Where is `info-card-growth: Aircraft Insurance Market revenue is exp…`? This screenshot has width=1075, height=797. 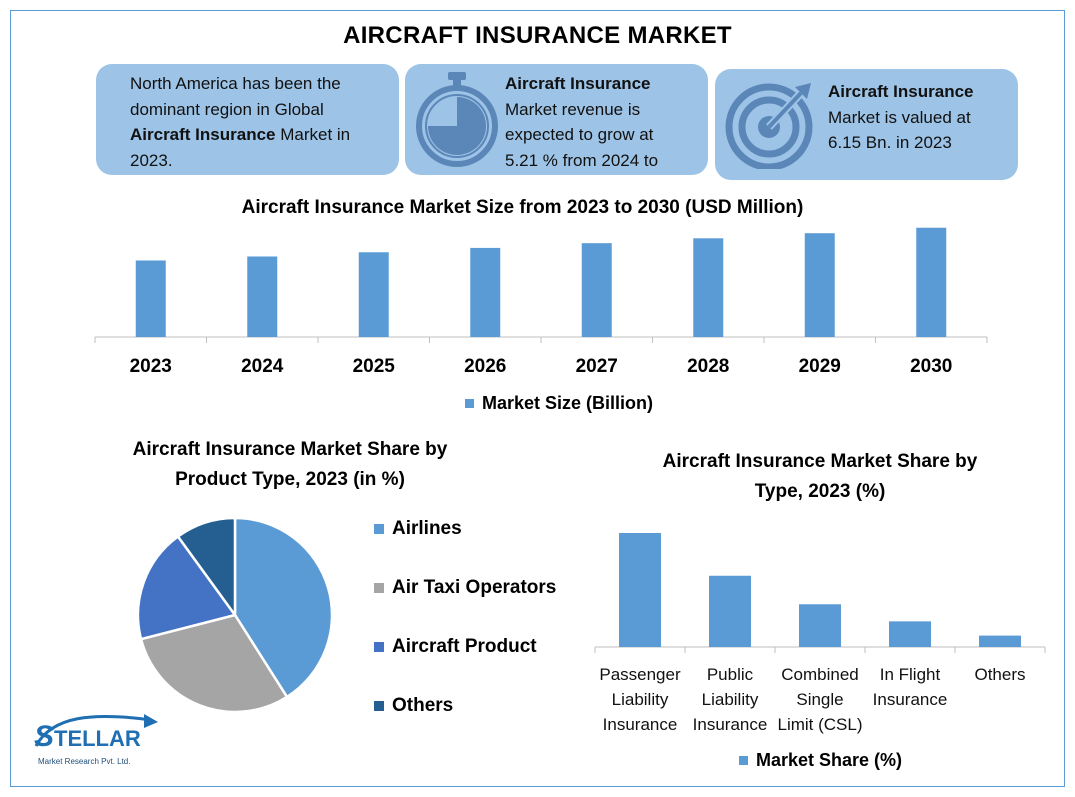 info-card-growth: Aircraft Insurance Market revenue is exp… is located at coordinates (556, 119).